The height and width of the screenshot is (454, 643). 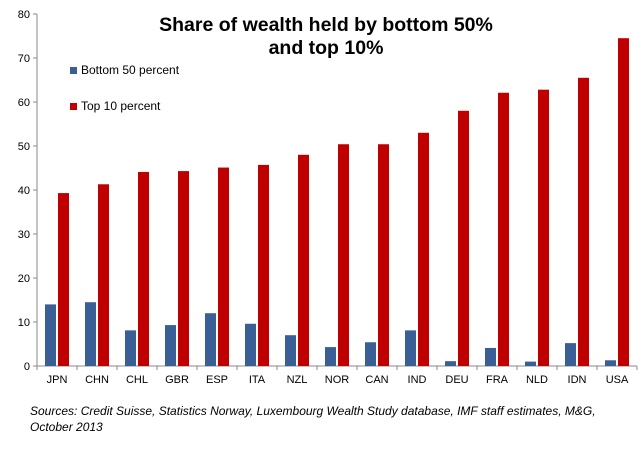 I want to click on x-tick-label-deu: DEU, so click(x=456, y=380).